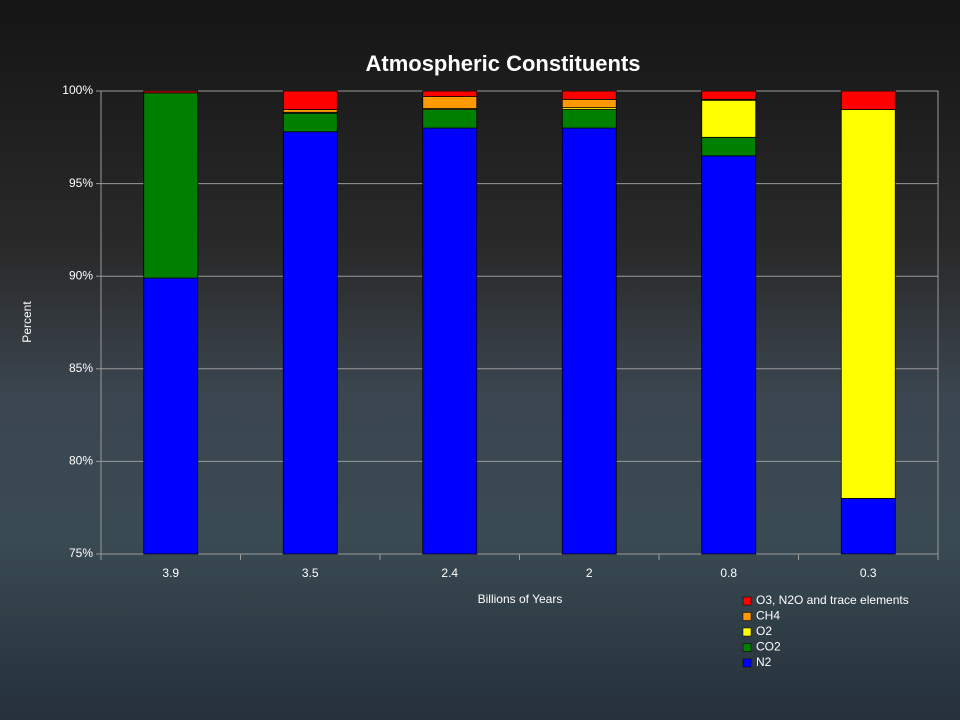 The image size is (960, 720). I want to click on y-tick-label: 85%, so click(81, 368).